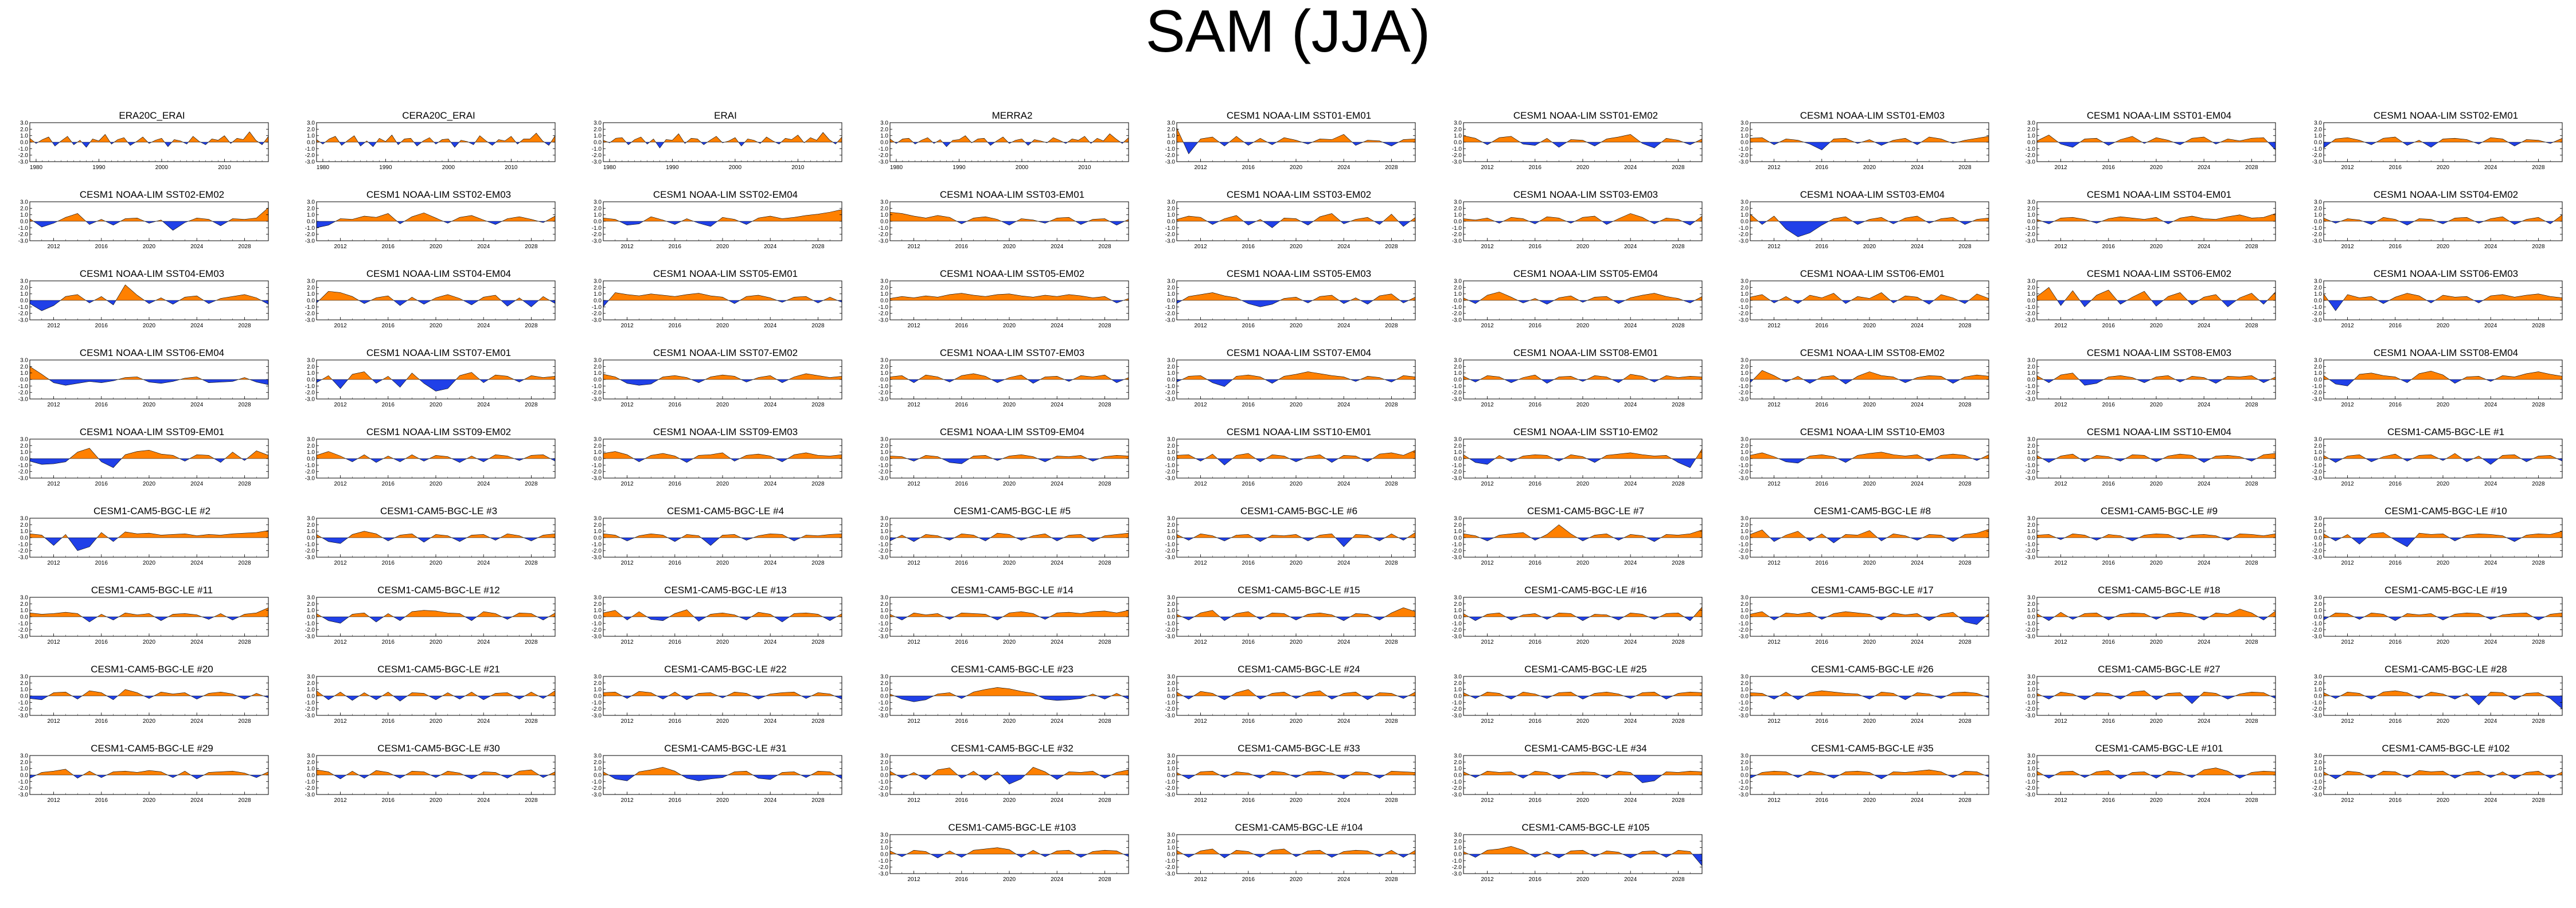  I want to click on panel-title: CESM1-CAM5-BGC-LE #32, so click(1013, 748).